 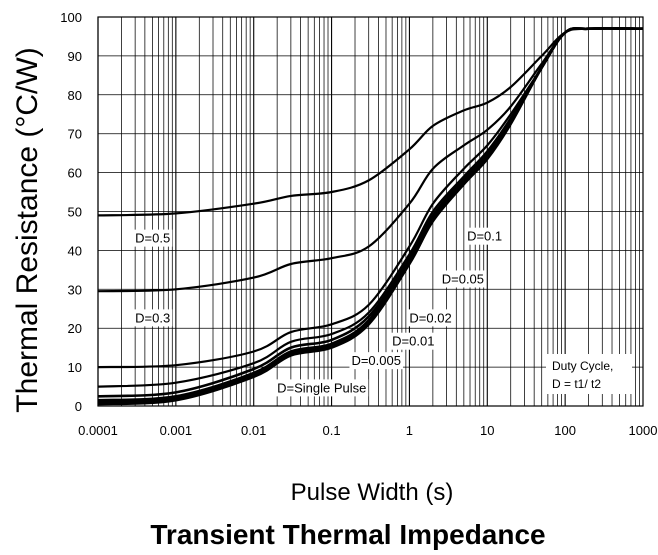 I want to click on y-tick-label: 80, so click(x=75, y=95).